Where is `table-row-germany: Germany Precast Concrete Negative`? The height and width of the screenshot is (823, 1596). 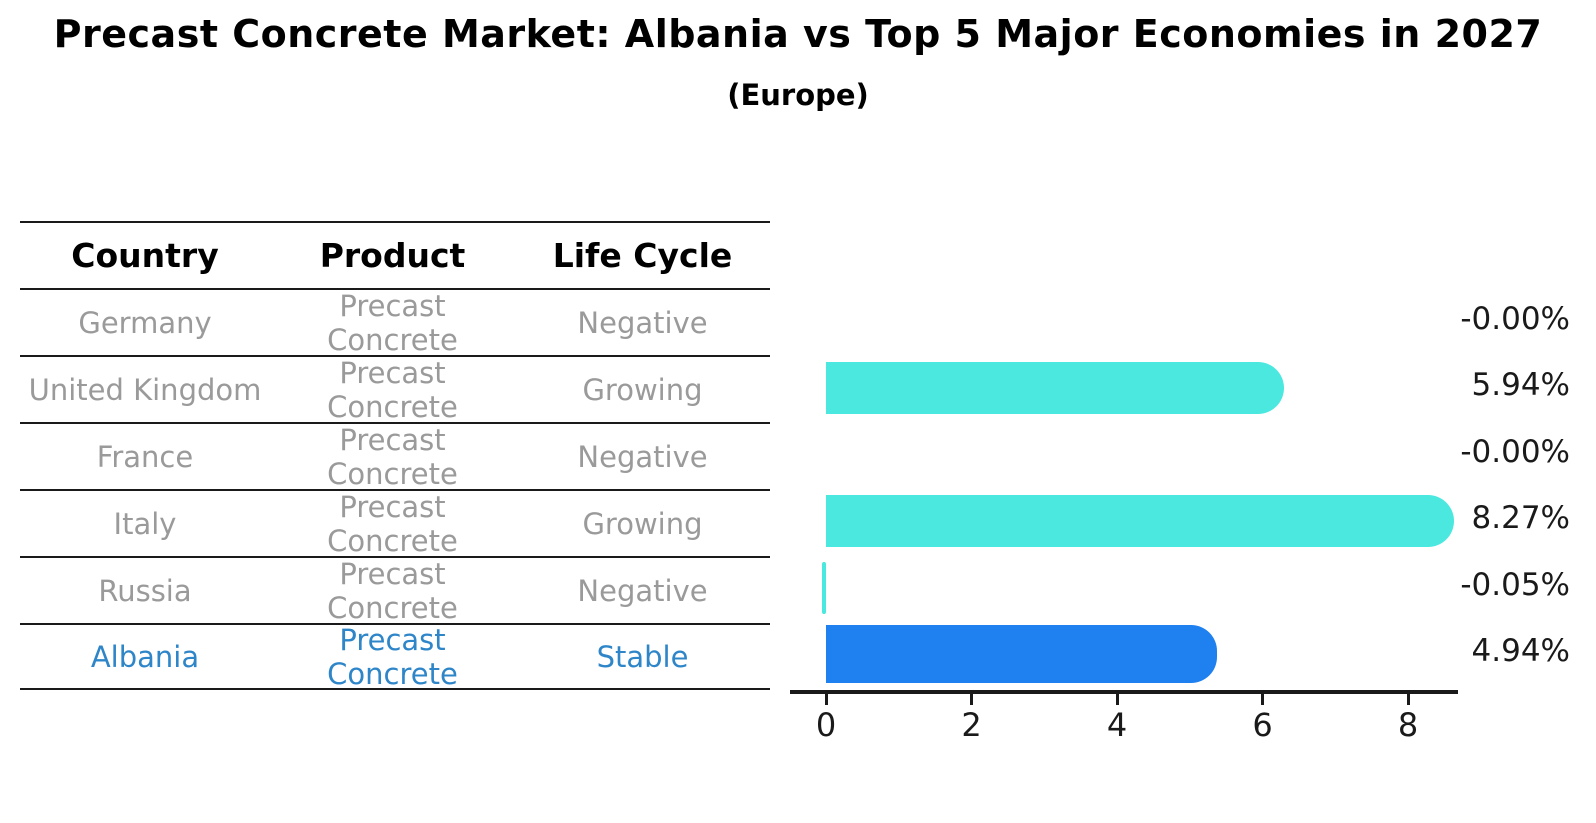
table-row-germany: Germany Precast Concrete Negative is located at coordinates (395, 322).